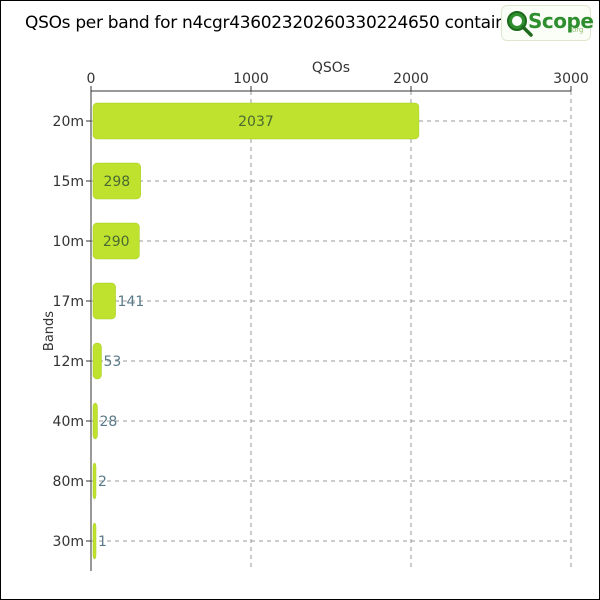 Image resolution: width=600 pixels, height=600 pixels. I want to click on data-label-15m: 298, so click(116, 182).